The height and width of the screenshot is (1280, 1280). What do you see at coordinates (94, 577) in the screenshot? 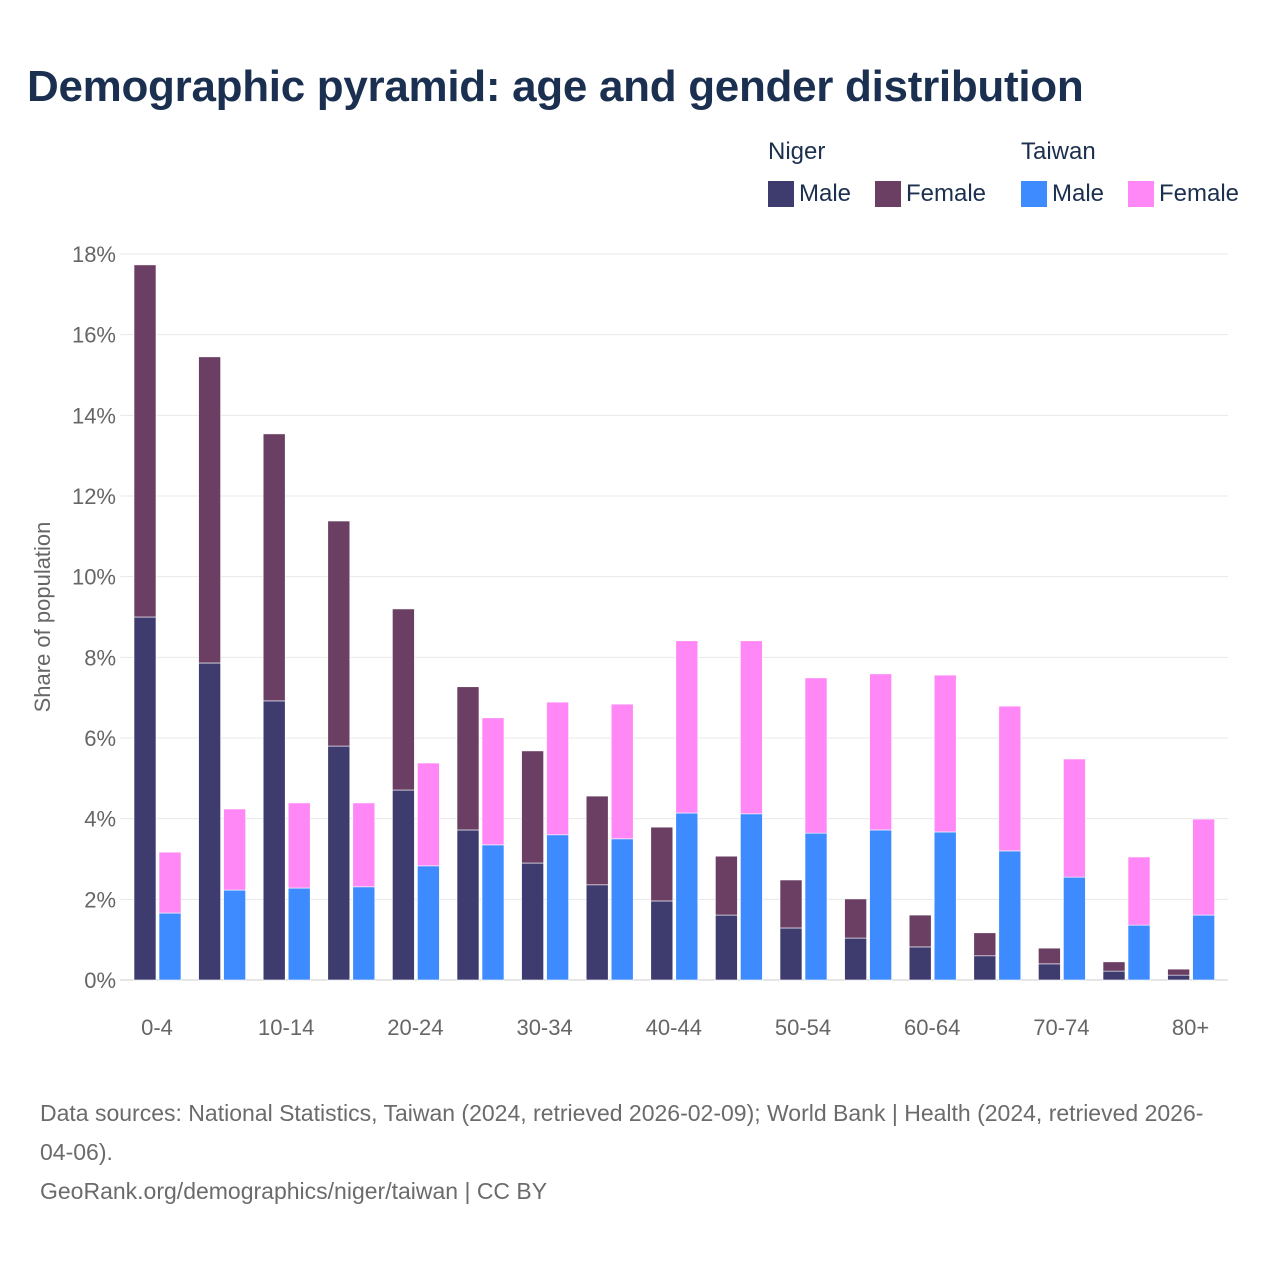
I see `y-tick-label: 10%` at bounding box center [94, 577].